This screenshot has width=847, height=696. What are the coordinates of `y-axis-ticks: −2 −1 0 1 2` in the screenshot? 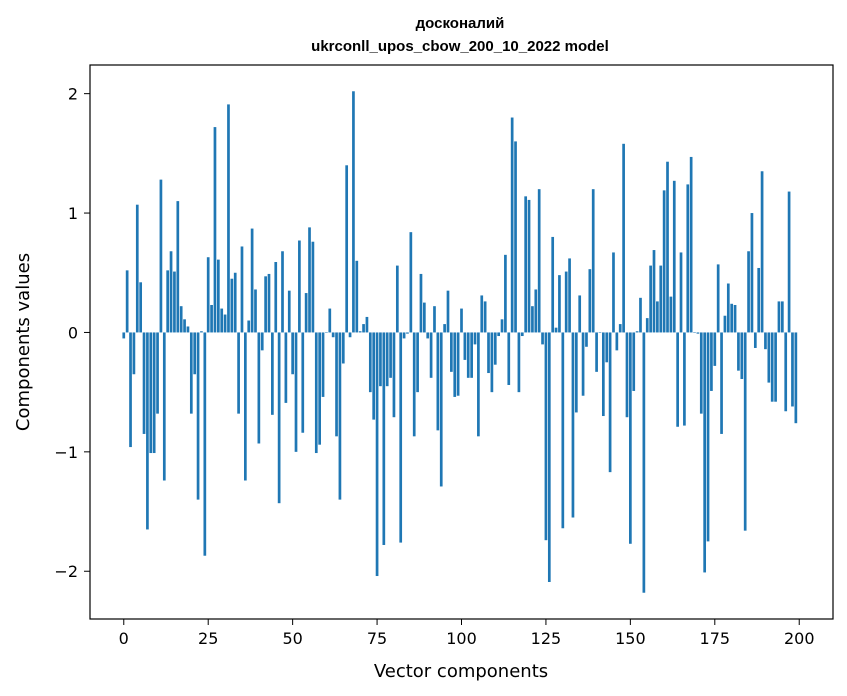 It's located at (72, 333).